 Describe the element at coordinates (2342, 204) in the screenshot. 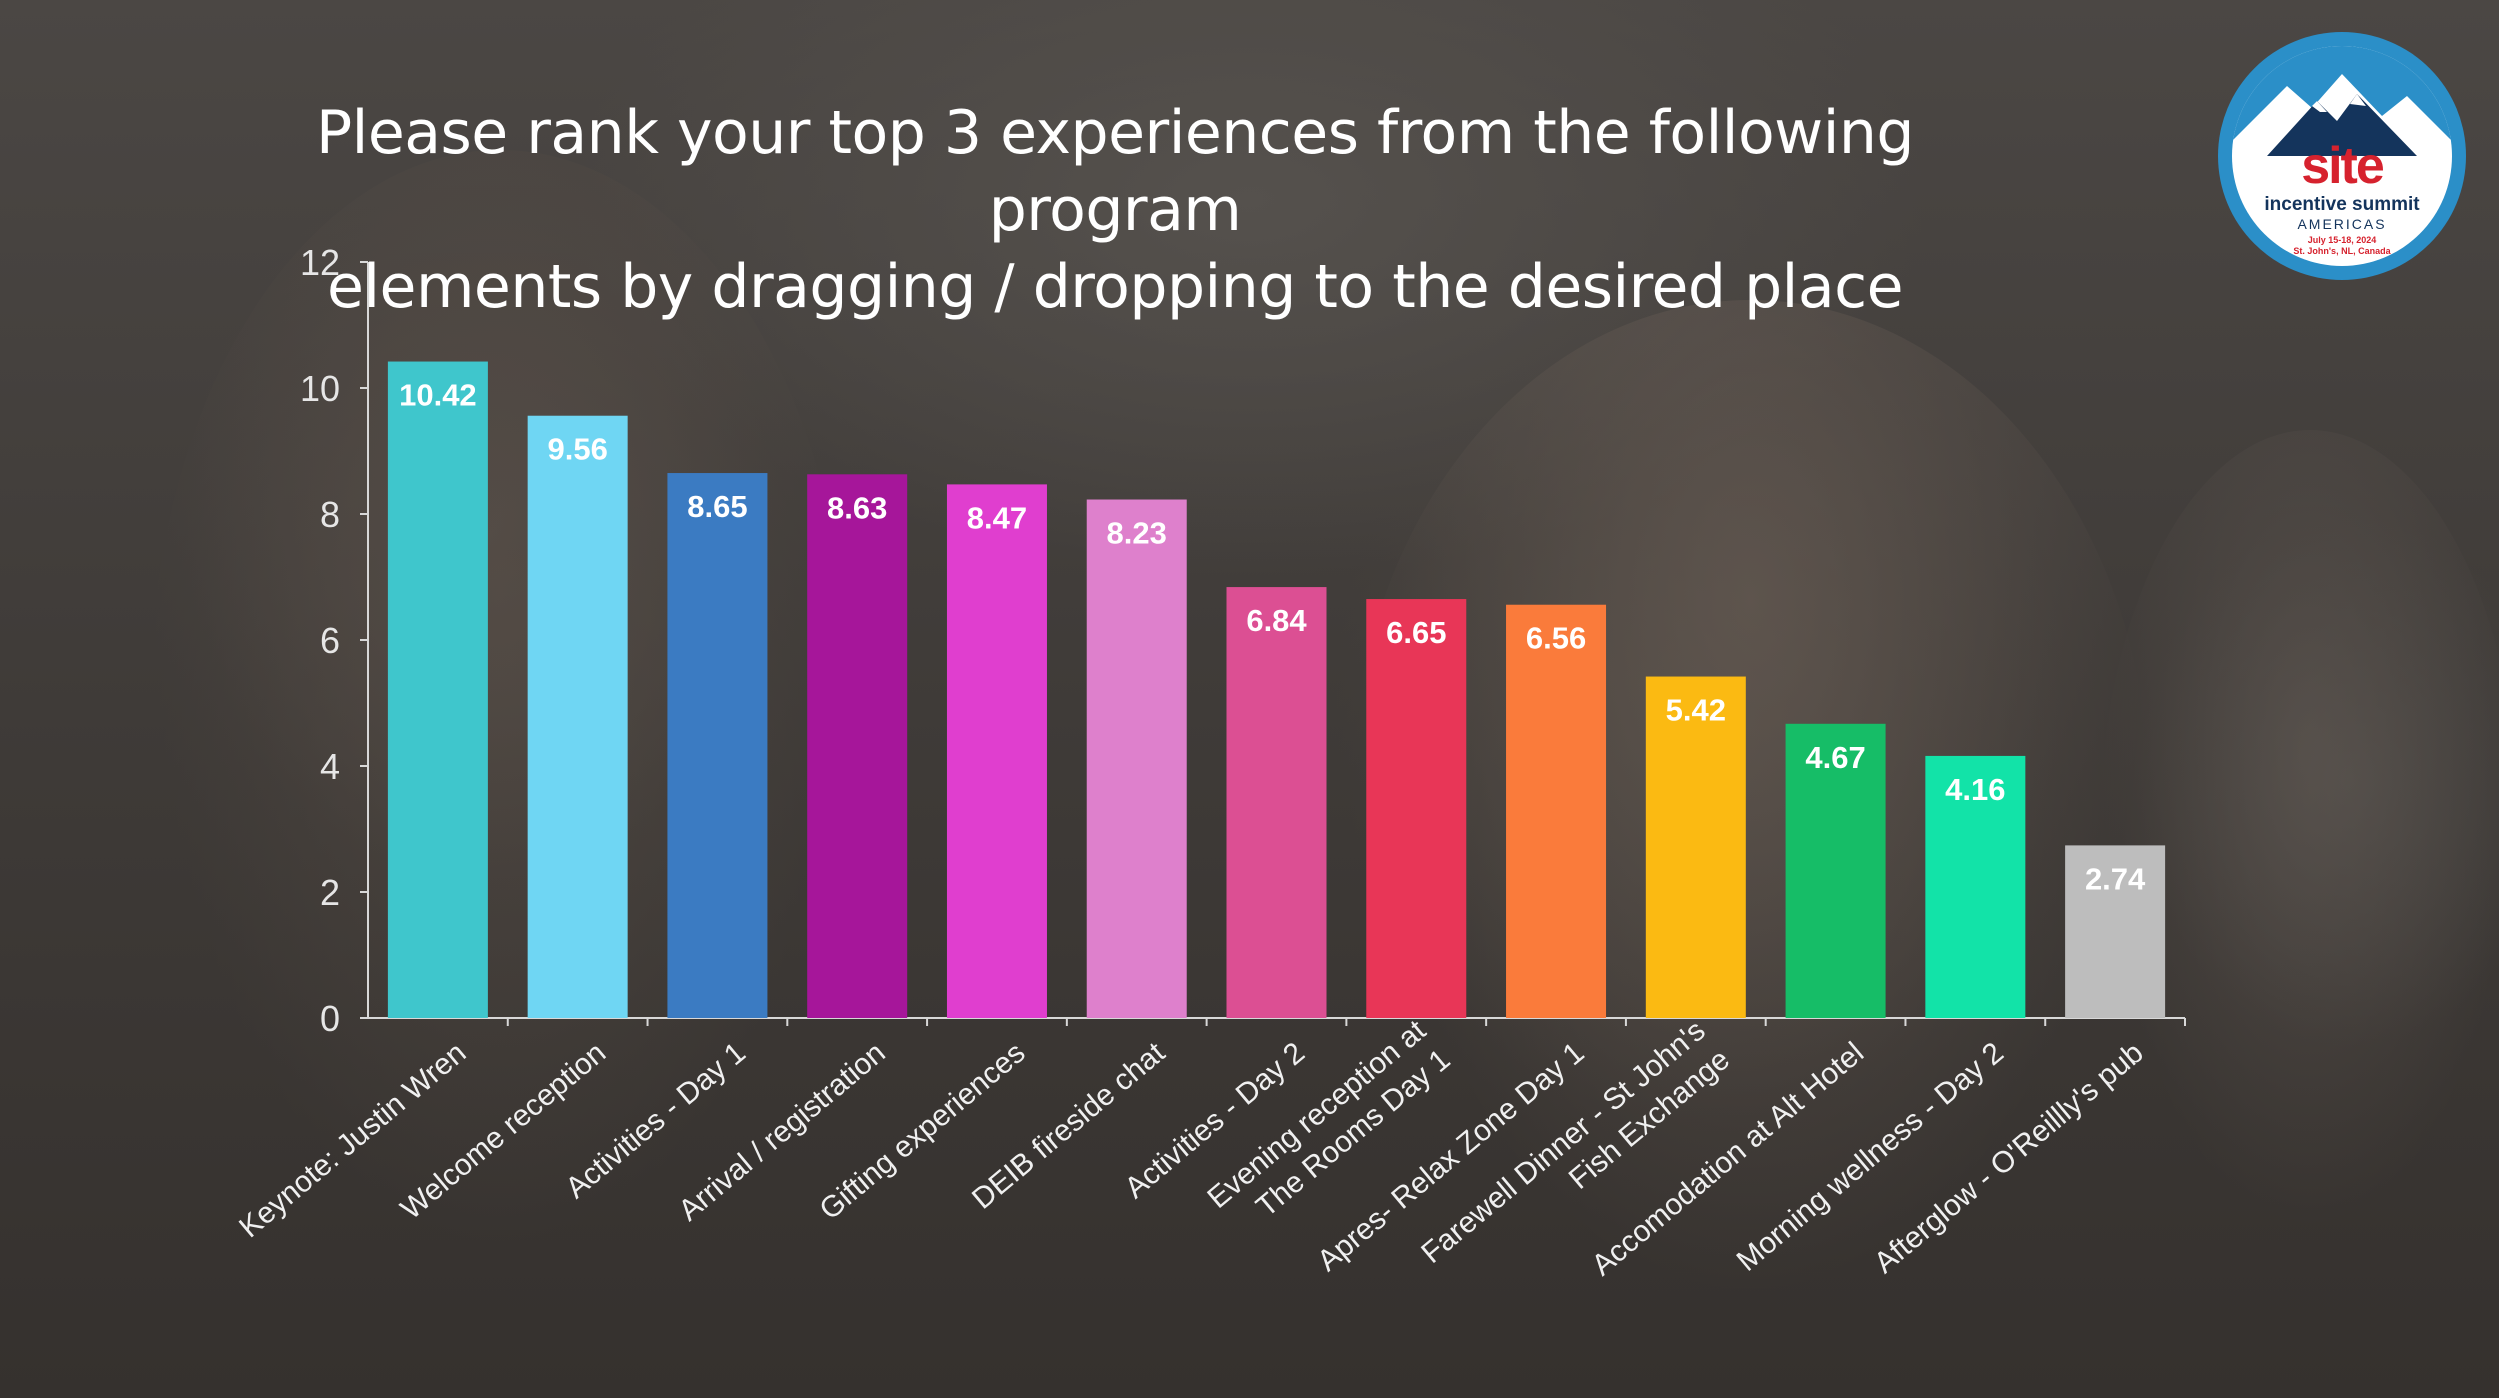

I see `site-logo-line-1: incentive summit` at that location.